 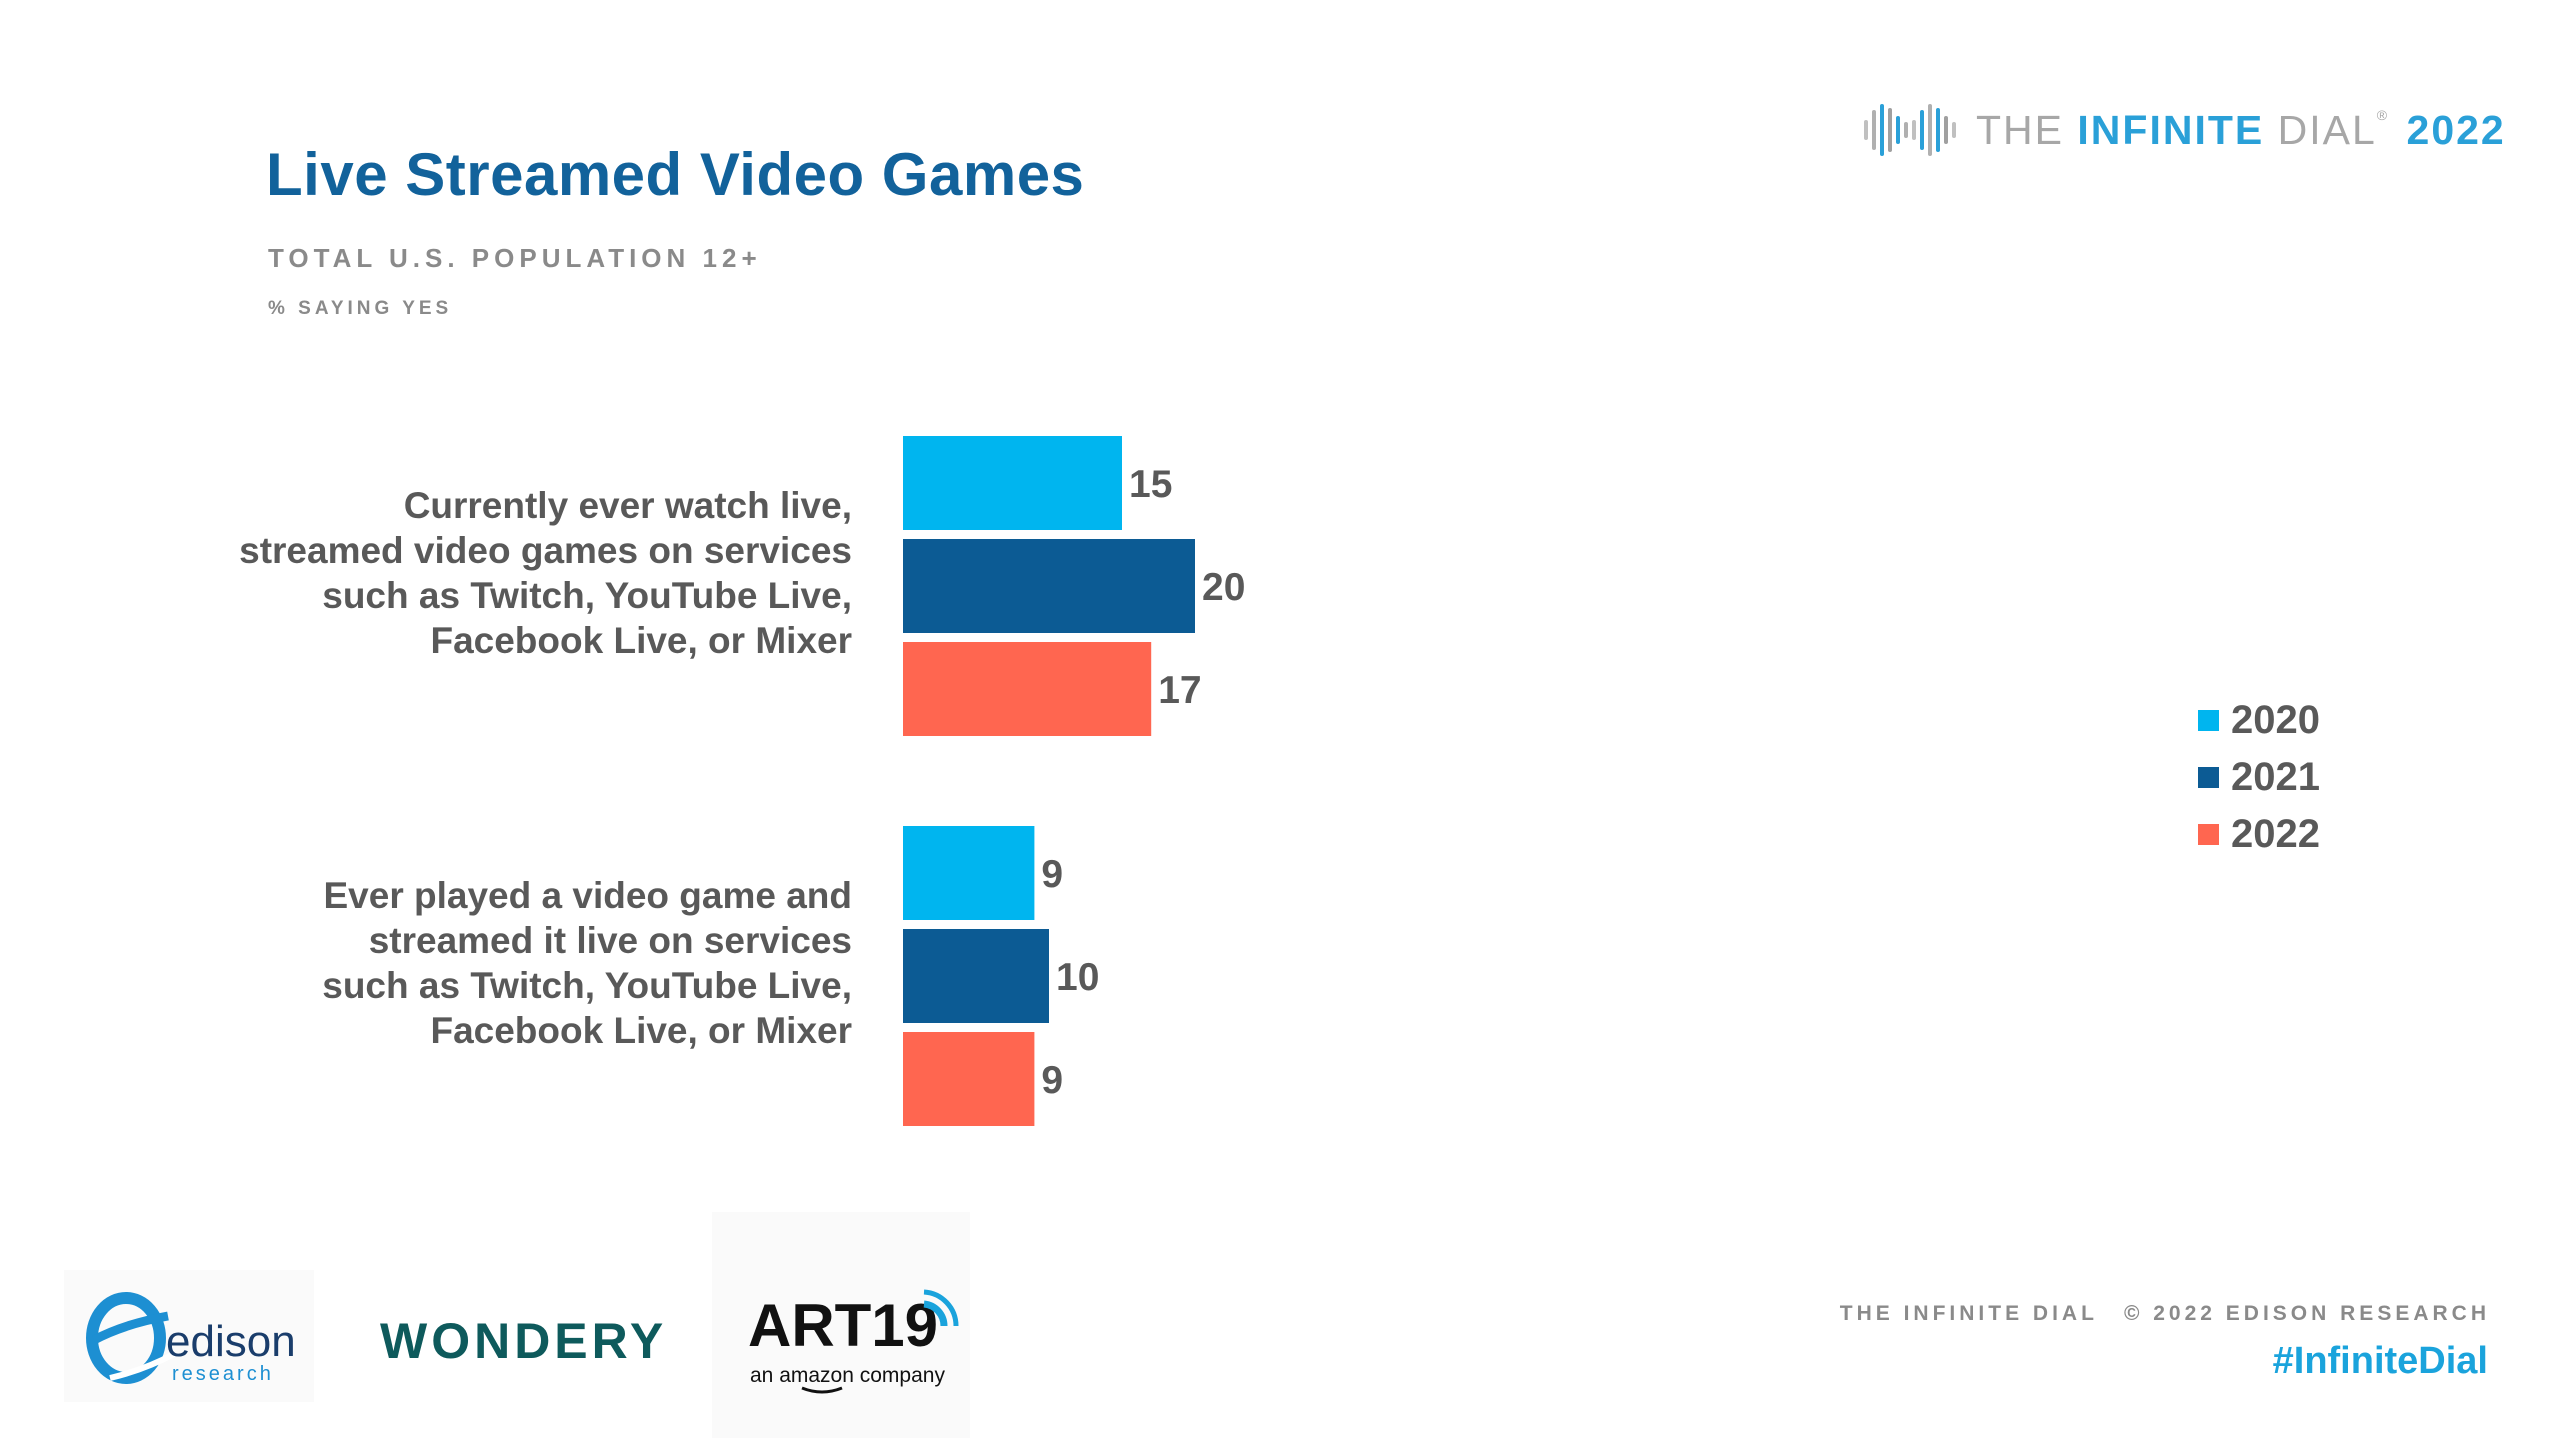 What do you see at coordinates (2164, 1313) in the screenshot?
I see `footer-credit: THE INFINITE DIAL © 2022 EDISON RESEARCH` at bounding box center [2164, 1313].